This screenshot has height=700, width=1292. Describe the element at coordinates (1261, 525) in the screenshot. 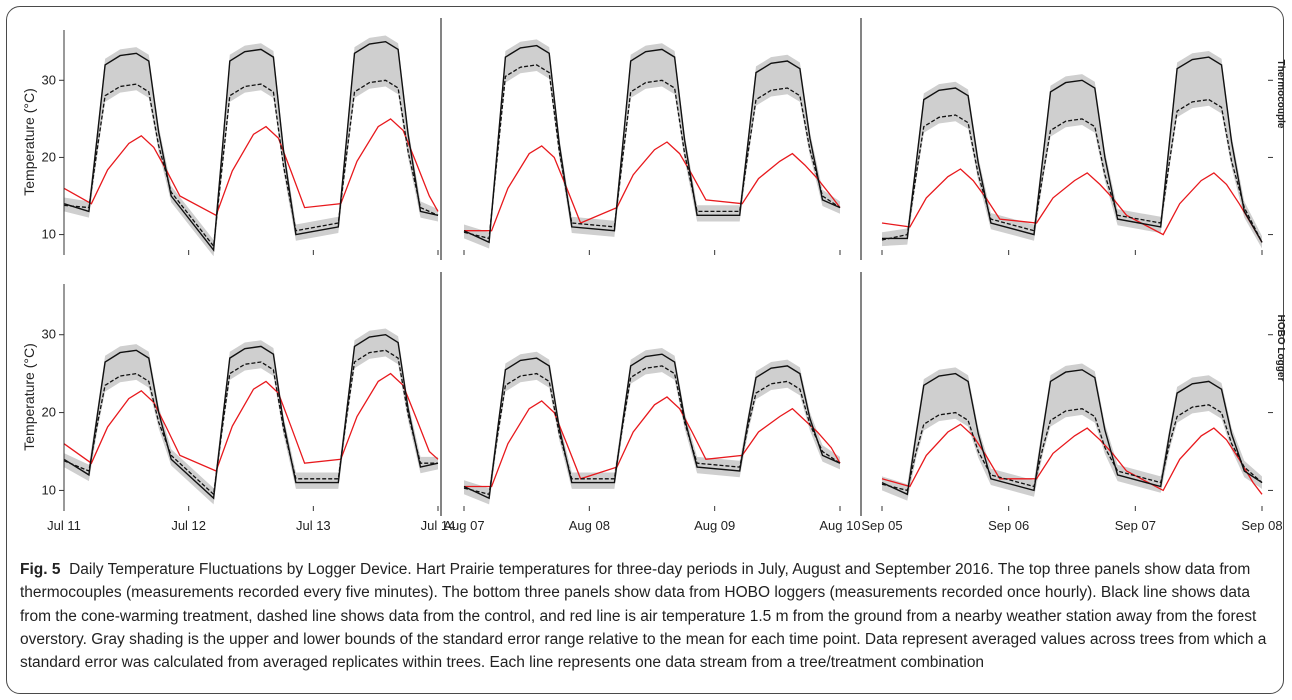

I see `x-tick-label-5-3: Sep 08` at that location.